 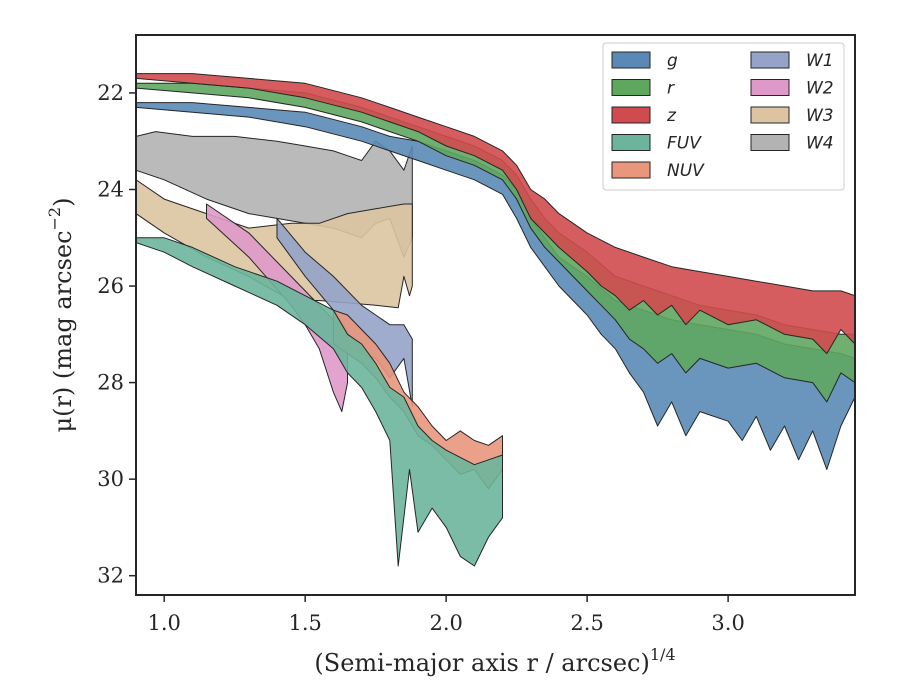 What do you see at coordinates (110, 286) in the screenshot?
I see `y-tick-label: 26` at bounding box center [110, 286].